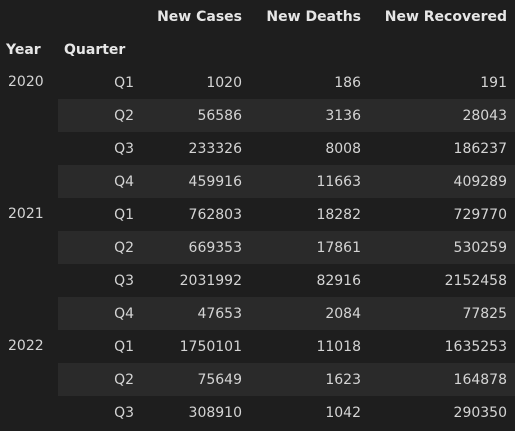 This screenshot has width=515, height=431. Describe the element at coordinates (309, 148) in the screenshot. I see `cell-new-deaths: 8008` at that location.